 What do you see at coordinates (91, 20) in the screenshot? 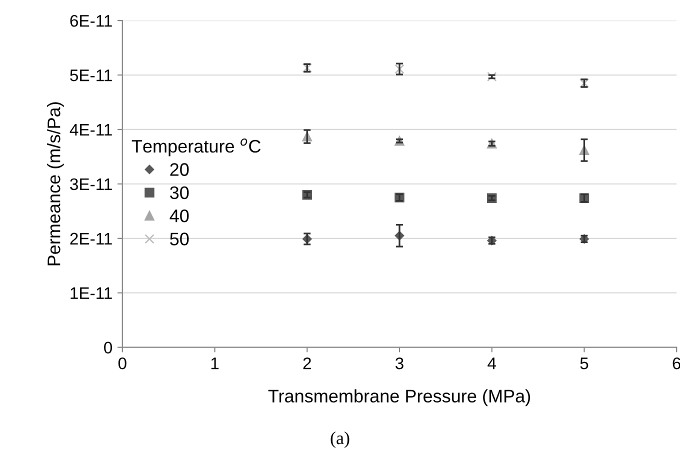
I see `y-tick-label: 6E-11` at bounding box center [91, 20].